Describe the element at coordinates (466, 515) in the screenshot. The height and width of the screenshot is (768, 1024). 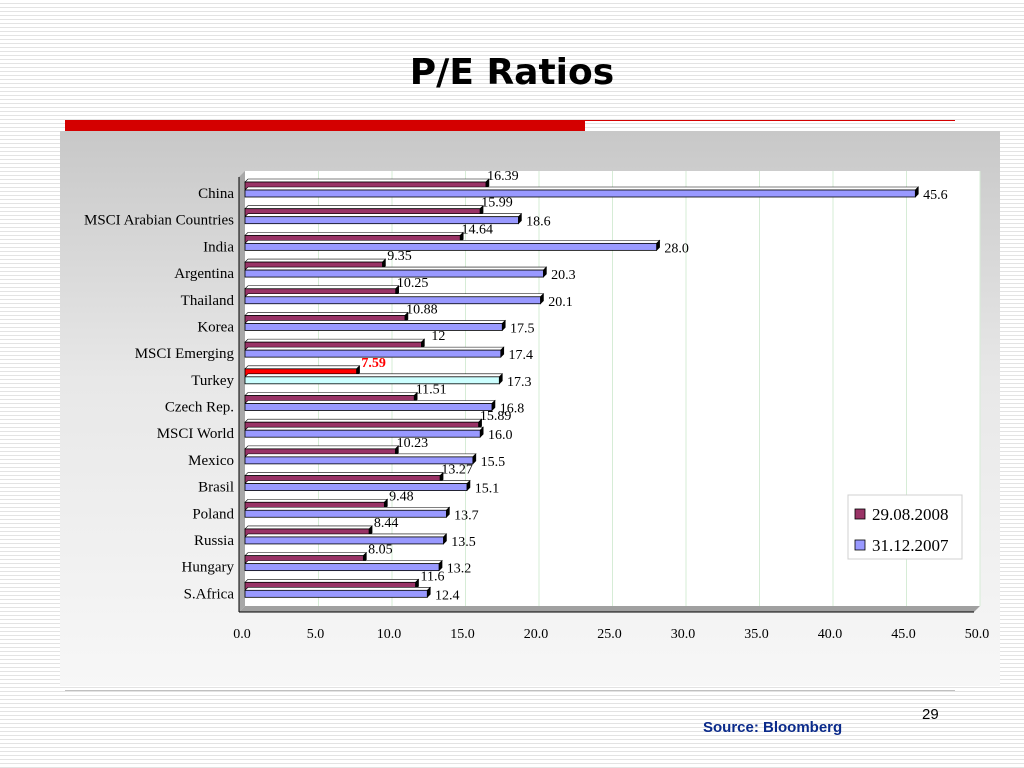
I see `value-label-s2: 13.7` at that location.